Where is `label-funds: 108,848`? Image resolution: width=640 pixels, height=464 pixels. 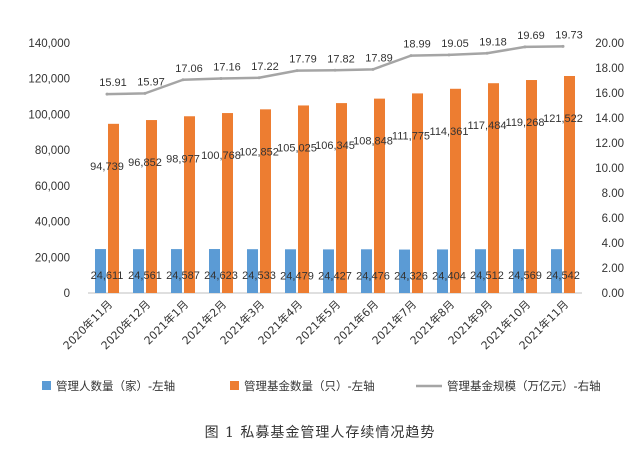
label-funds: 108,848 is located at coordinates (373, 142).